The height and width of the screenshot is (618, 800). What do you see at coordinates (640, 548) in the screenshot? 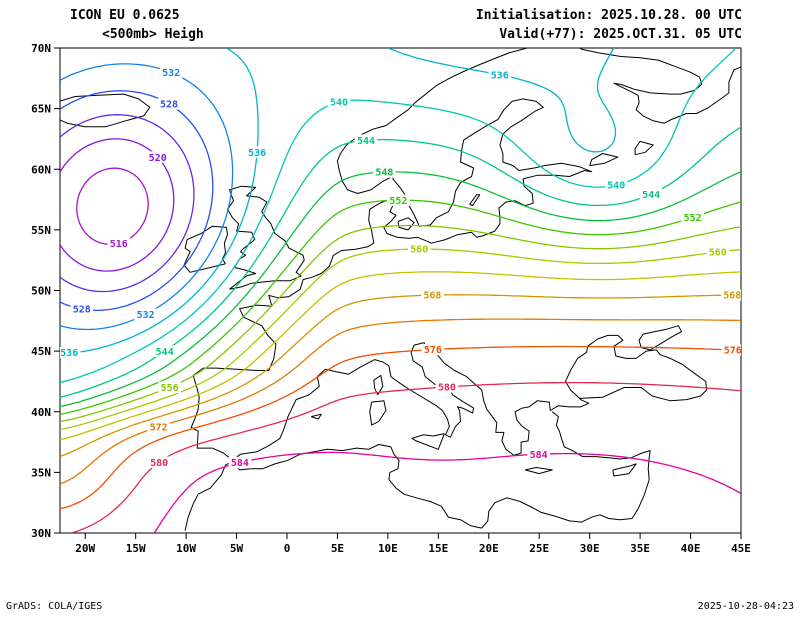
I see `lon-tick-label: 35E` at bounding box center [640, 548].